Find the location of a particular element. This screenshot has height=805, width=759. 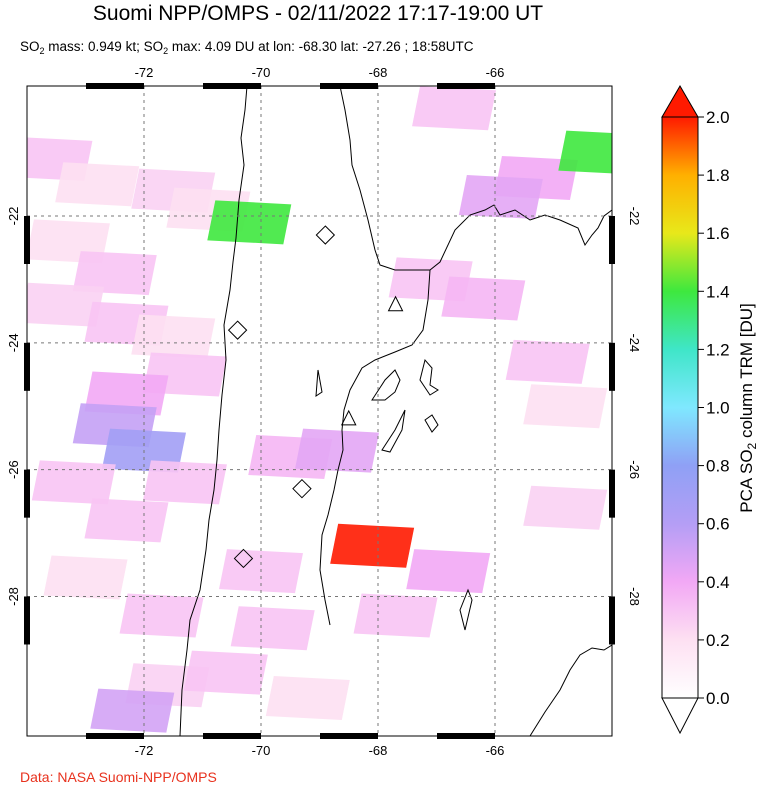

colorbar-label-rest: column TRM [DU] is located at coordinates (746, 373).